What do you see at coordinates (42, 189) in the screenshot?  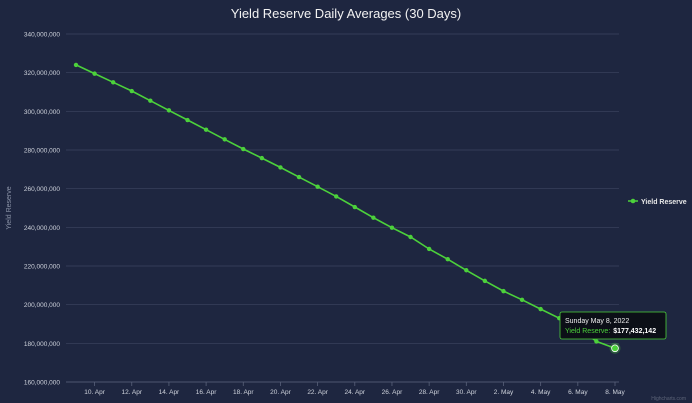 I see `y-tick-label: 260,000,000` at bounding box center [42, 189].